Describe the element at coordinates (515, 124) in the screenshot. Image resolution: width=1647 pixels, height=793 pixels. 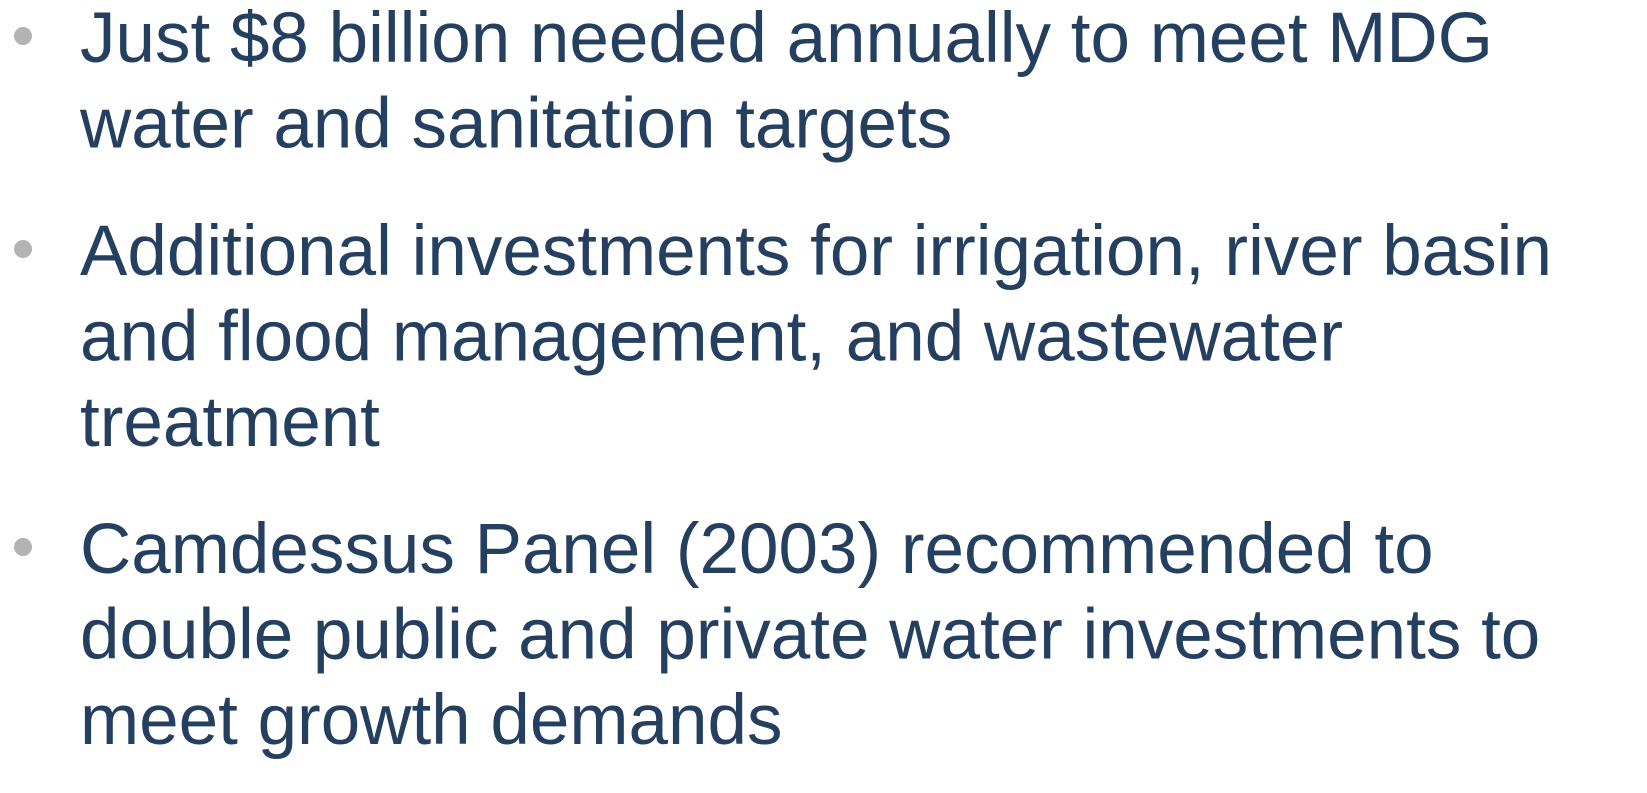
I see `bullet-text: water and sanitation targets` at that location.